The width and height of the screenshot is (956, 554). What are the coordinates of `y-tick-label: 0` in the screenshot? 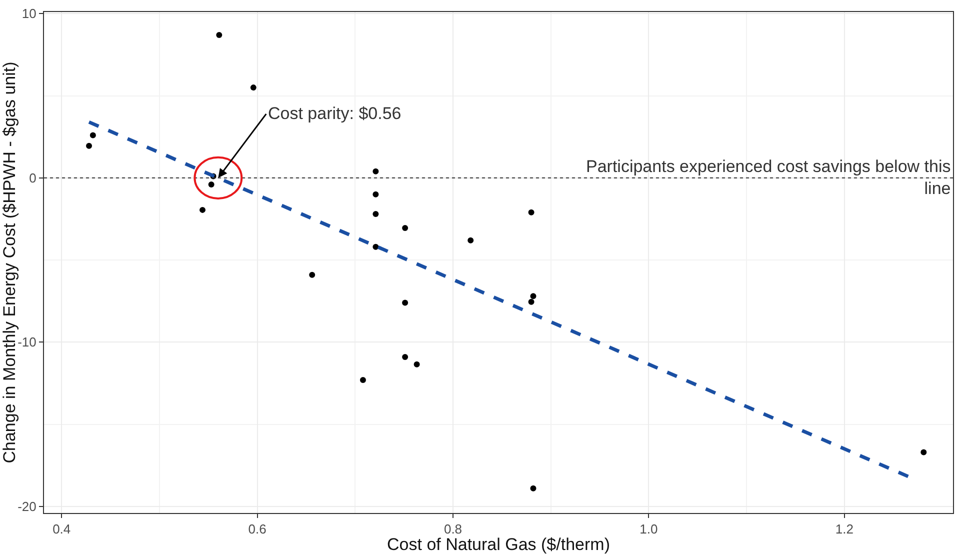 It's located at (32, 178).